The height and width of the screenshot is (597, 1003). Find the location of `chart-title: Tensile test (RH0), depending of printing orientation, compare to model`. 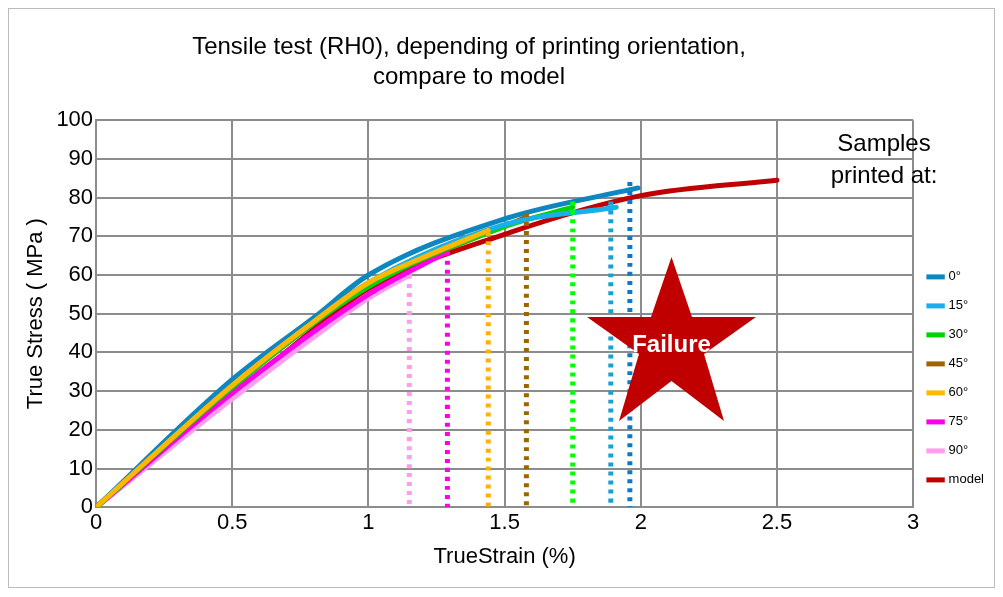

chart-title: Tensile test (RH0), depending of printing orientation, compare to model is located at coordinates (469, 61).